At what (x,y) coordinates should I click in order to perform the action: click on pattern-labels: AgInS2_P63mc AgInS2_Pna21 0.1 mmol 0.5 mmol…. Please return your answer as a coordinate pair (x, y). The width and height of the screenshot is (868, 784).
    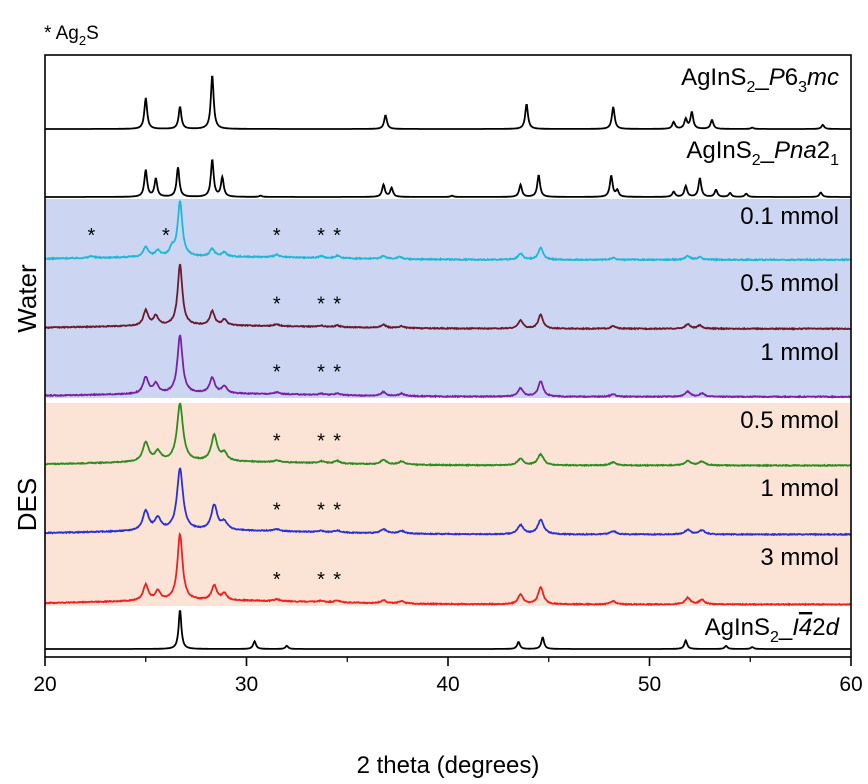
    Looking at the image, I should click on (760, 355).